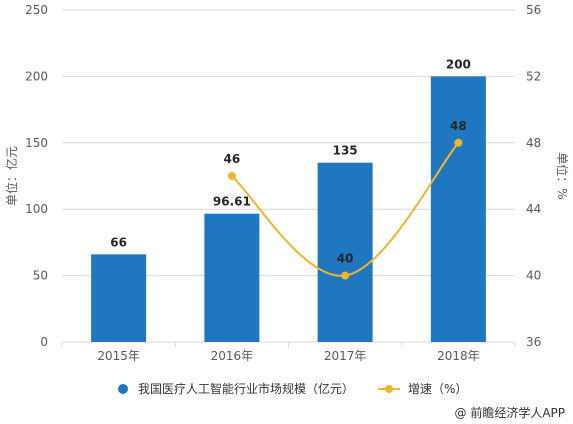  What do you see at coordinates (389, 389) in the screenshot?
I see `line-swatch-icon` at bounding box center [389, 389].